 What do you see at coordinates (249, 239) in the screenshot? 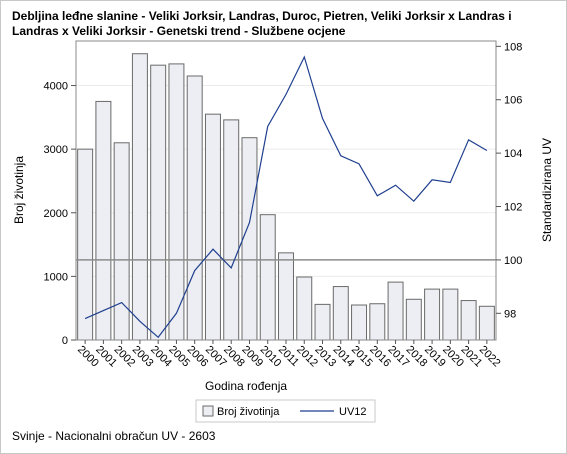
I see `bar-2009` at bounding box center [249, 239].